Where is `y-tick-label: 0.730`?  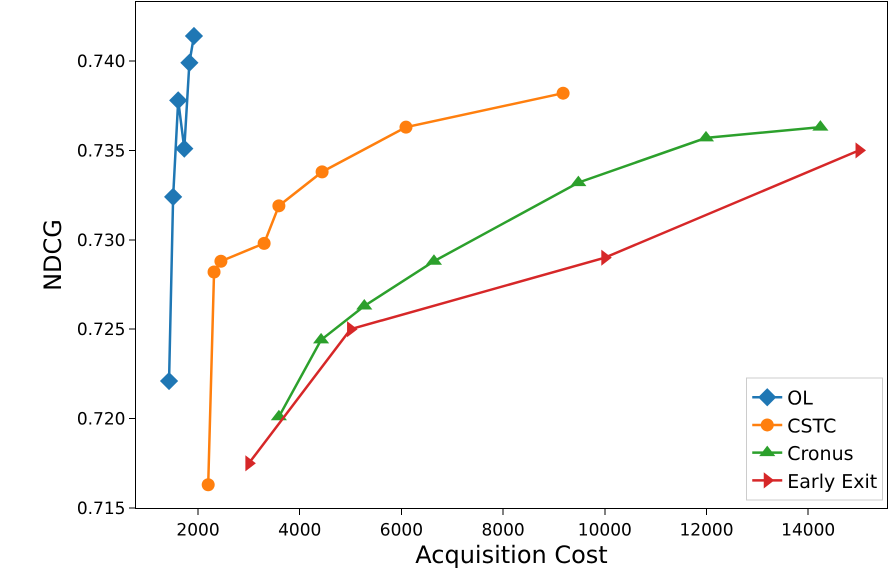 y-tick-label: 0.730 is located at coordinates (101, 240).